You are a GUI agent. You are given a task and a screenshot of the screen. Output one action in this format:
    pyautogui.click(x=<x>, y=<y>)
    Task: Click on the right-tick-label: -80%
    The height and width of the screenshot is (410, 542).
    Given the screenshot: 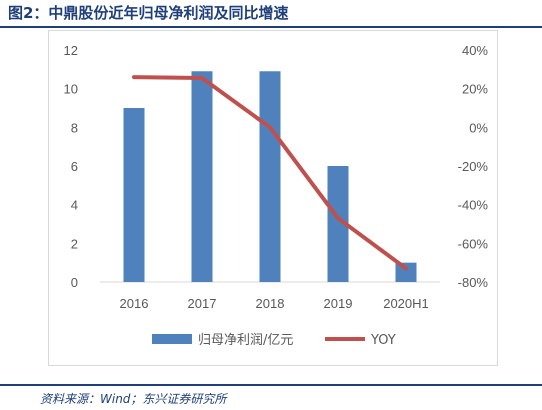 What is the action you would take?
    pyautogui.click(x=473, y=282)
    